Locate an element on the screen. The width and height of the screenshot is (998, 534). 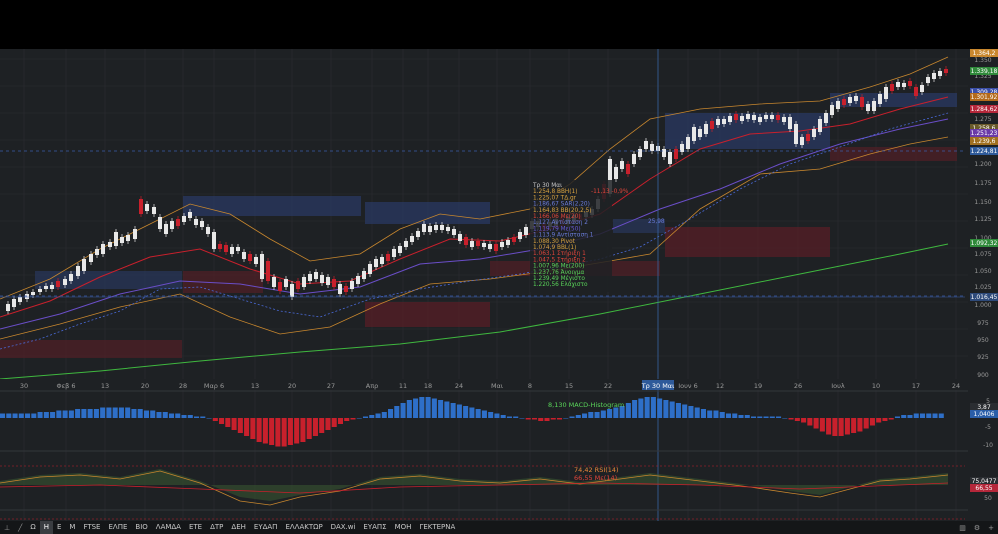
line-tool-icon: ╱ is located at coordinates (20, 527).